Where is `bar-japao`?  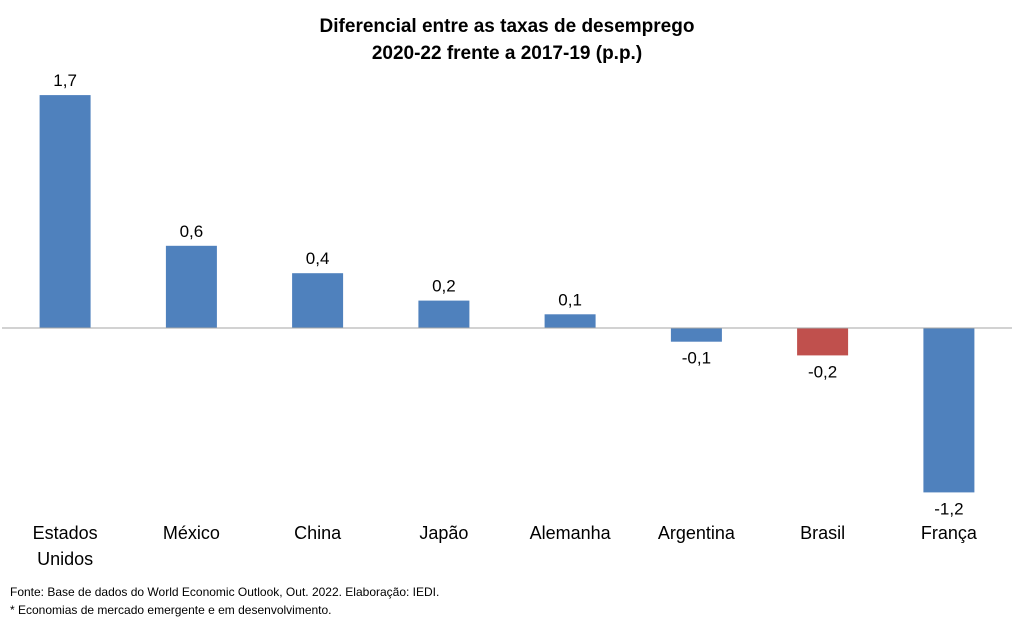 bar-japao is located at coordinates (444, 314).